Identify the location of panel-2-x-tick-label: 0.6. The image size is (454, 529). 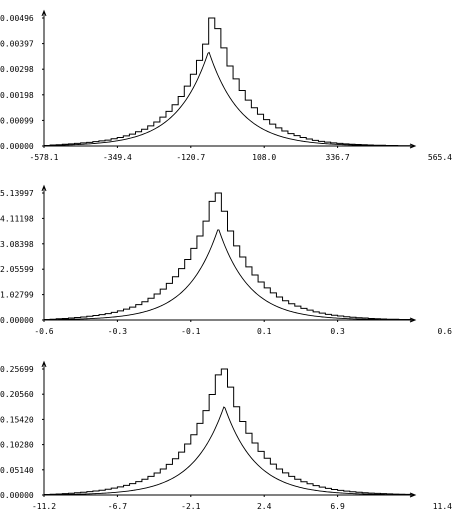
(445, 331).